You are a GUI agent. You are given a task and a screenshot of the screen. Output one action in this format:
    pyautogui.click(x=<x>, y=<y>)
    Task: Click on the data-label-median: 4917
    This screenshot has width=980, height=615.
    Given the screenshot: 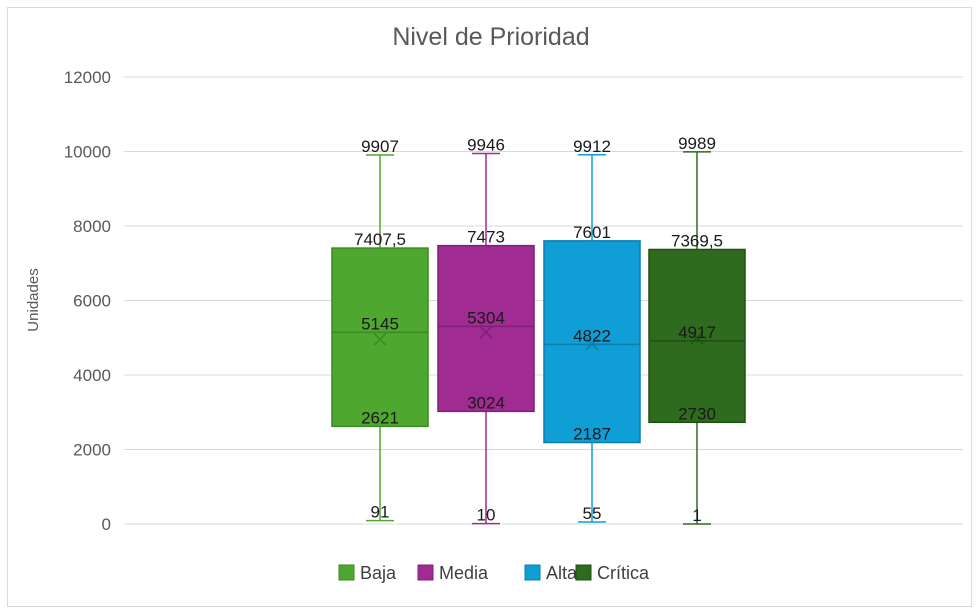 What is the action you would take?
    pyautogui.click(x=697, y=332)
    